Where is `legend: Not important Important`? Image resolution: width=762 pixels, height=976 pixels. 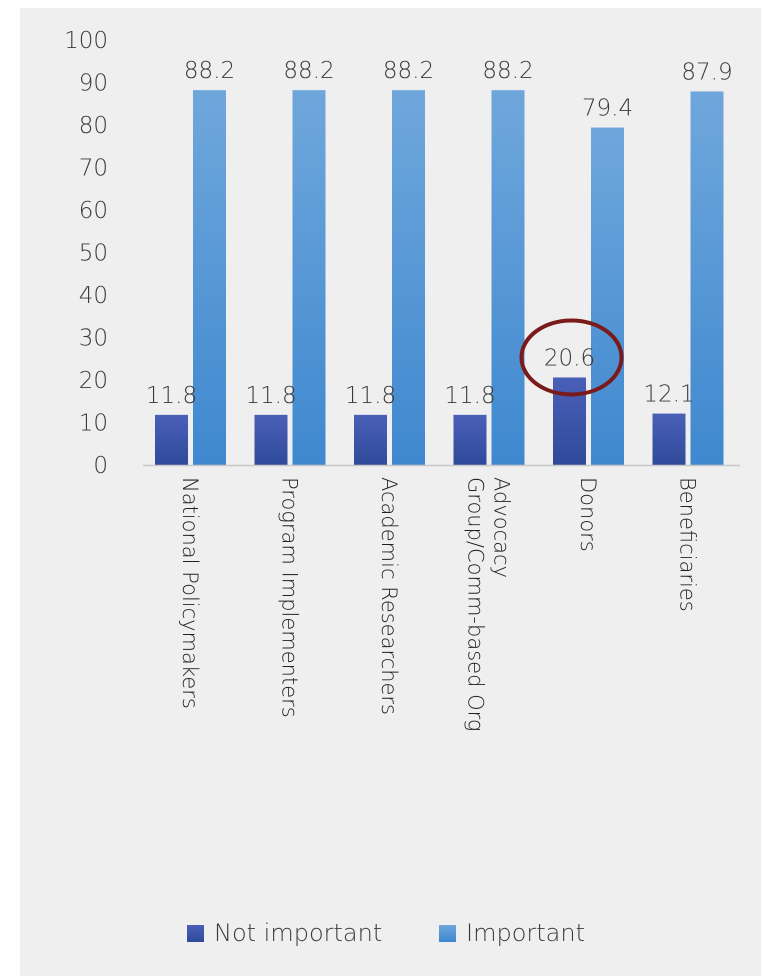 legend: Not important Important is located at coordinates (386, 933).